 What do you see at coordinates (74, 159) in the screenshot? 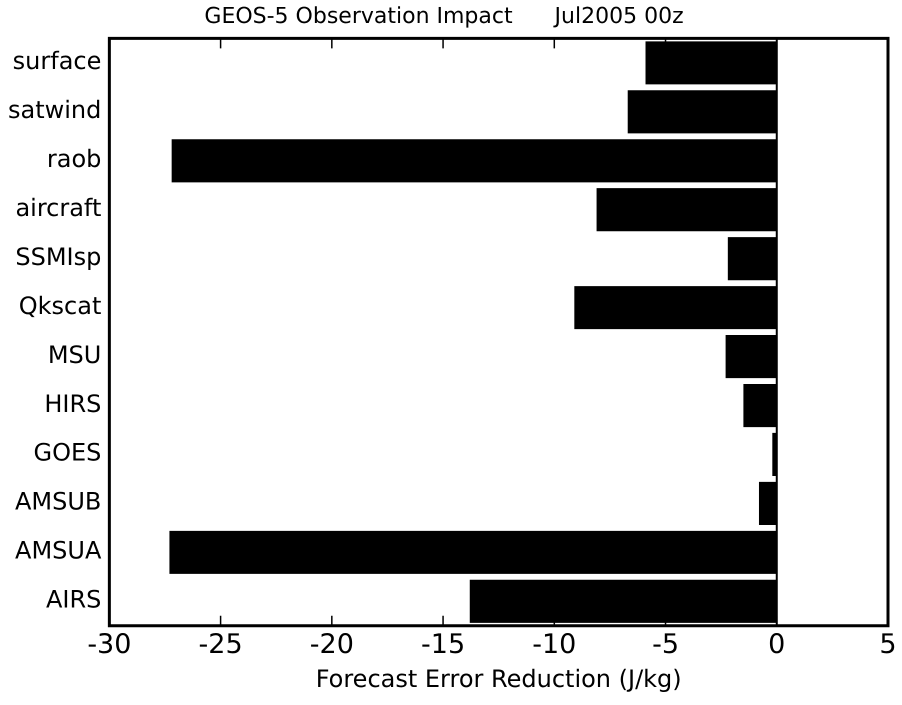
I see `y-tick-label: raob` at bounding box center [74, 159].